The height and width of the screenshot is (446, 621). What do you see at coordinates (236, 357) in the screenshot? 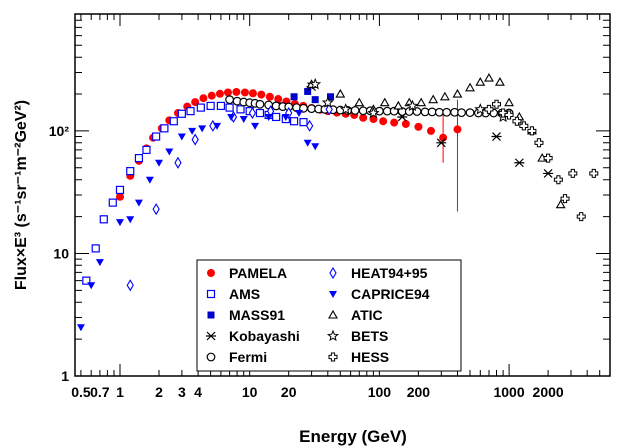
I see `legend-entry: Fermi` at bounding box center [236, 357].